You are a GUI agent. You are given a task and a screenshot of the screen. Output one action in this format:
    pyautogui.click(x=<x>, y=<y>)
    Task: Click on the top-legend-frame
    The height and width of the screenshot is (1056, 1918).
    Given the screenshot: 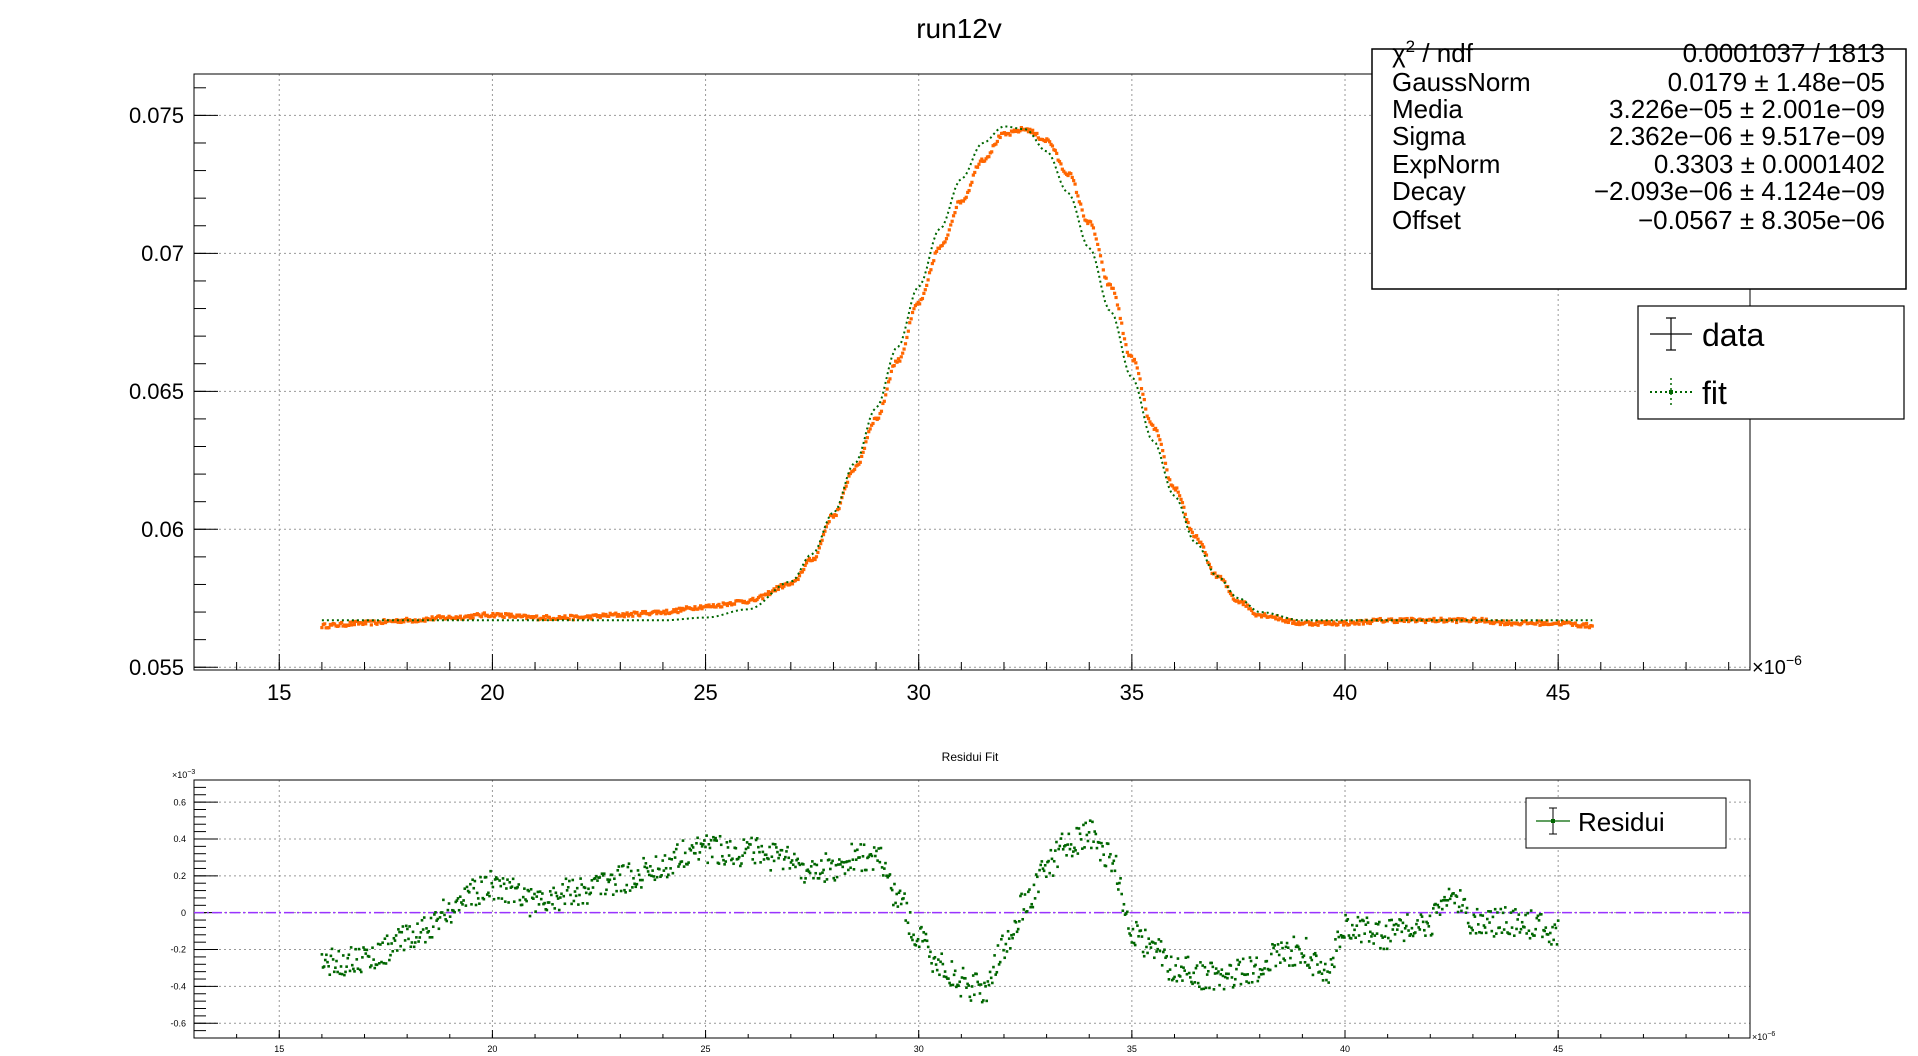 What is the action you would take?
    pyautogui.click(x=1771, y=362)
    